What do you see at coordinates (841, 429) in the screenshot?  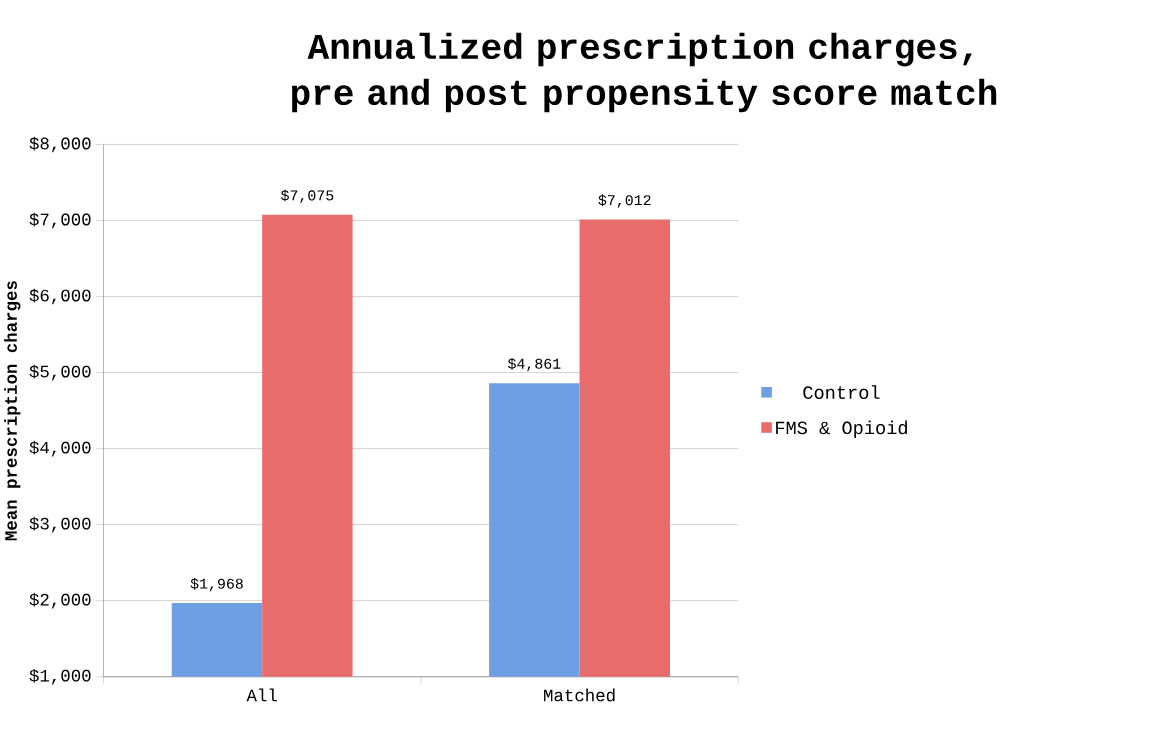 I see `legend-label: FMS & Opioid` at bounding box center [841, 429].